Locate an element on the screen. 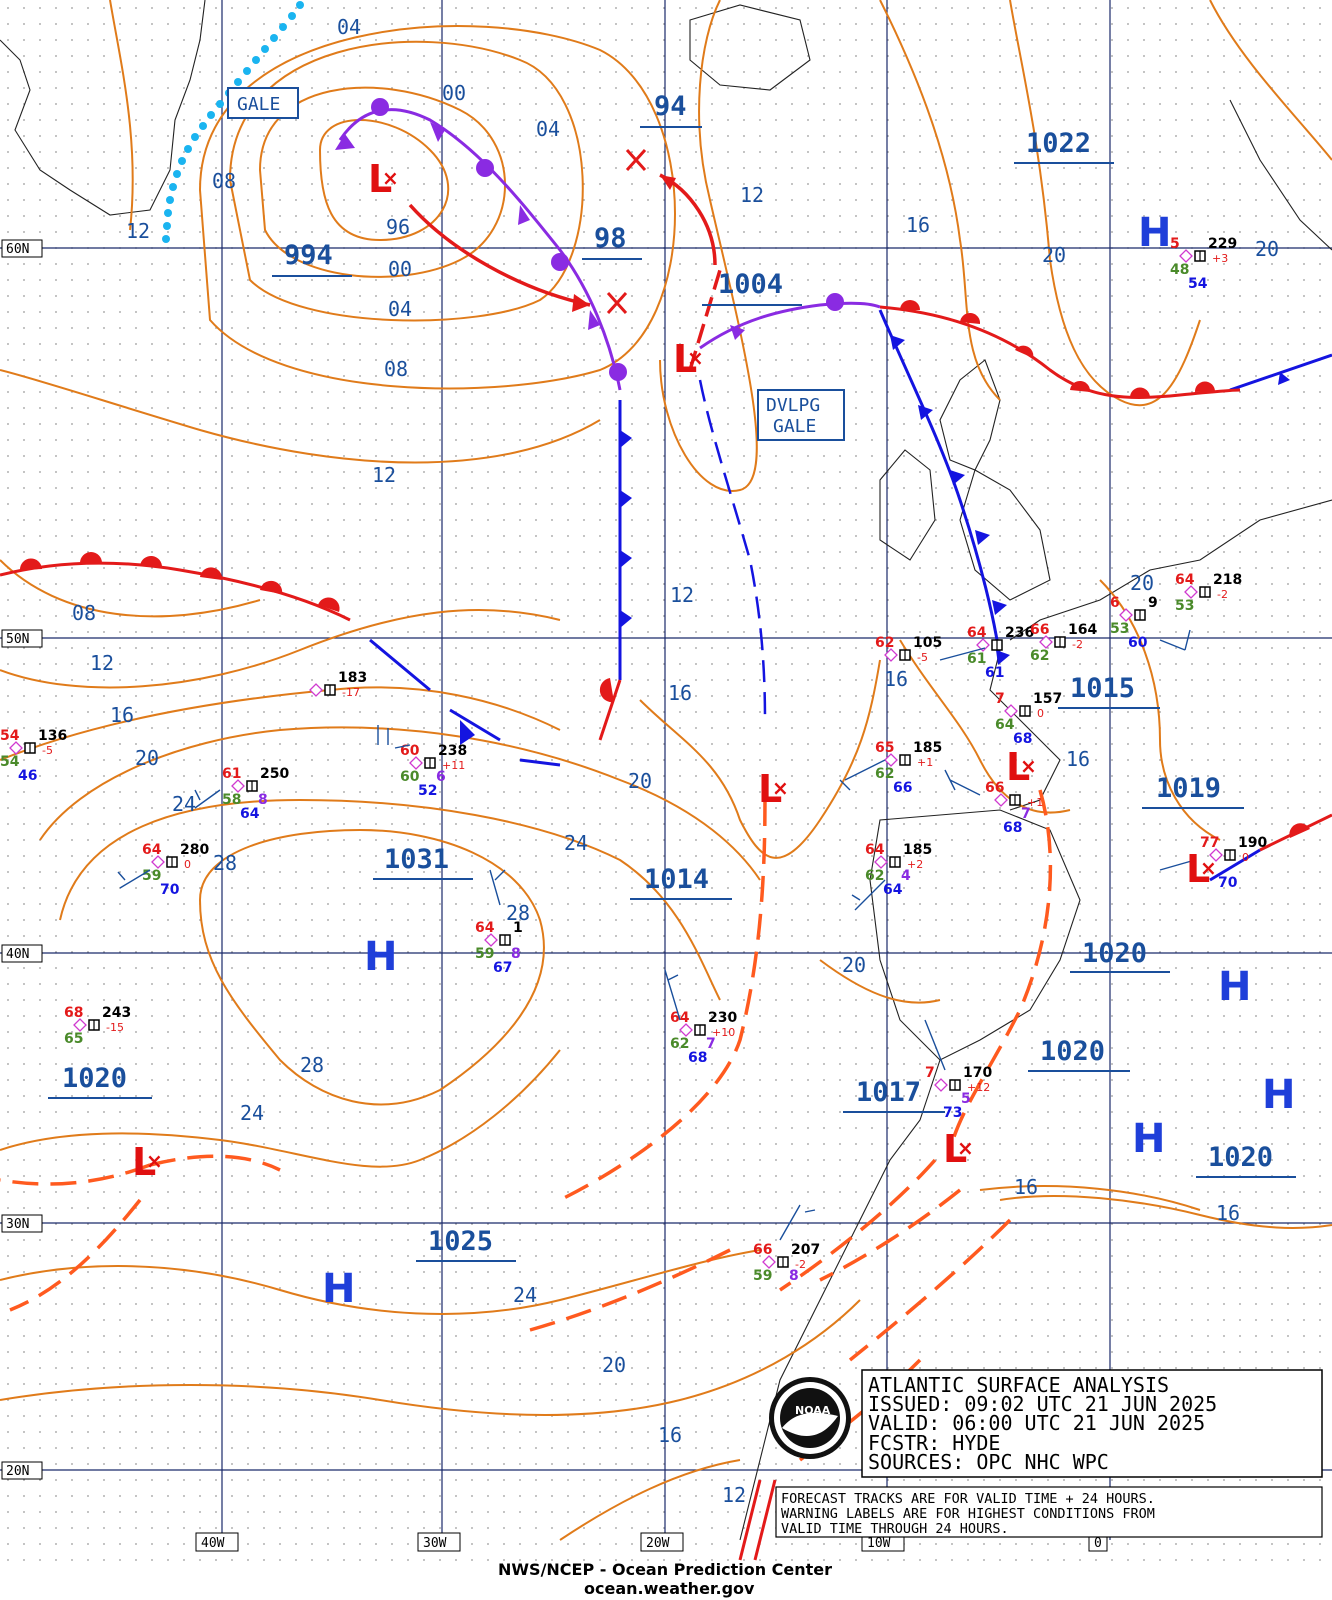  isobar-label: 04 is located at coordinates (400, 309).